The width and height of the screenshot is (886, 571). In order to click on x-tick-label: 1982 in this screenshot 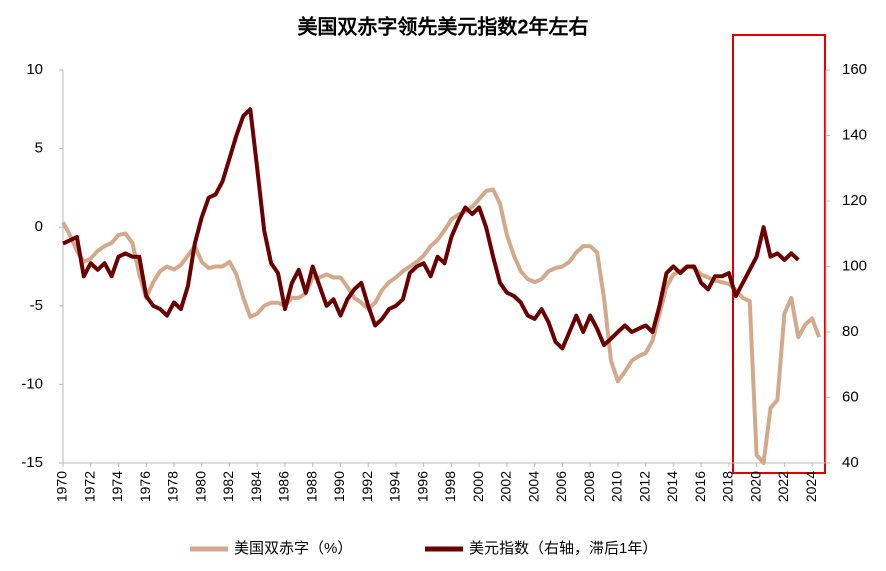, I will do `click(228, 486)`.